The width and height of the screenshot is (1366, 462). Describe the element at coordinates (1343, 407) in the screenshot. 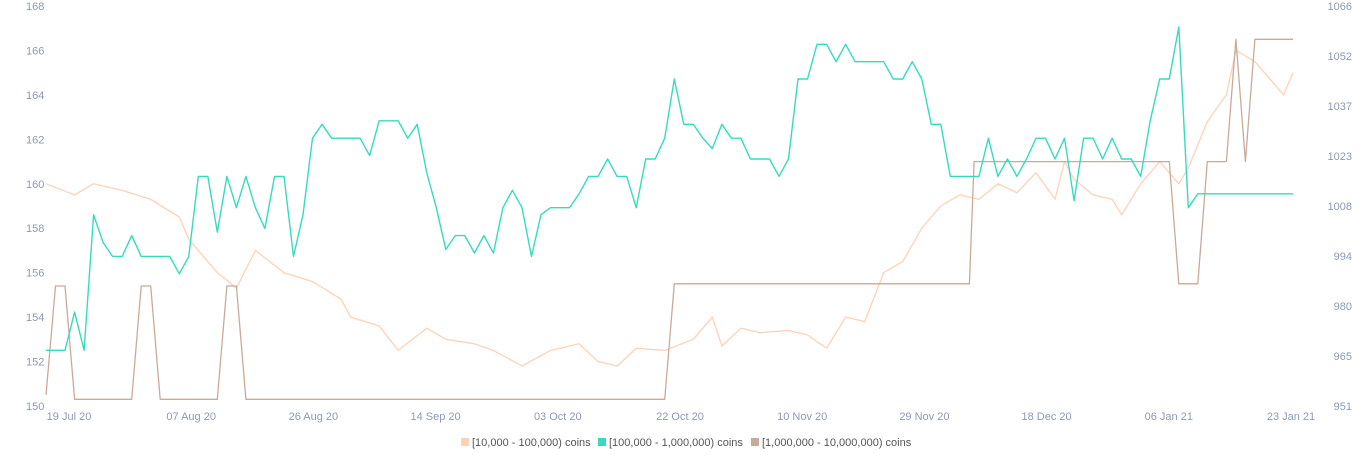

I see `y-right-tick-label: 951` at that location.